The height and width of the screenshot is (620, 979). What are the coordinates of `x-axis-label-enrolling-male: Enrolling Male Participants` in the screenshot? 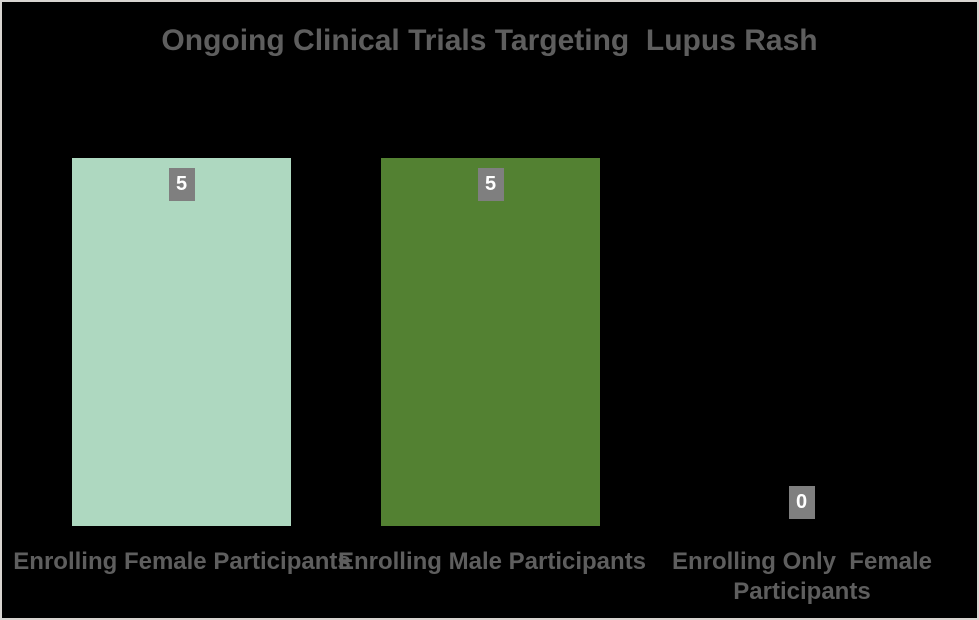 It's located at (492, 561).